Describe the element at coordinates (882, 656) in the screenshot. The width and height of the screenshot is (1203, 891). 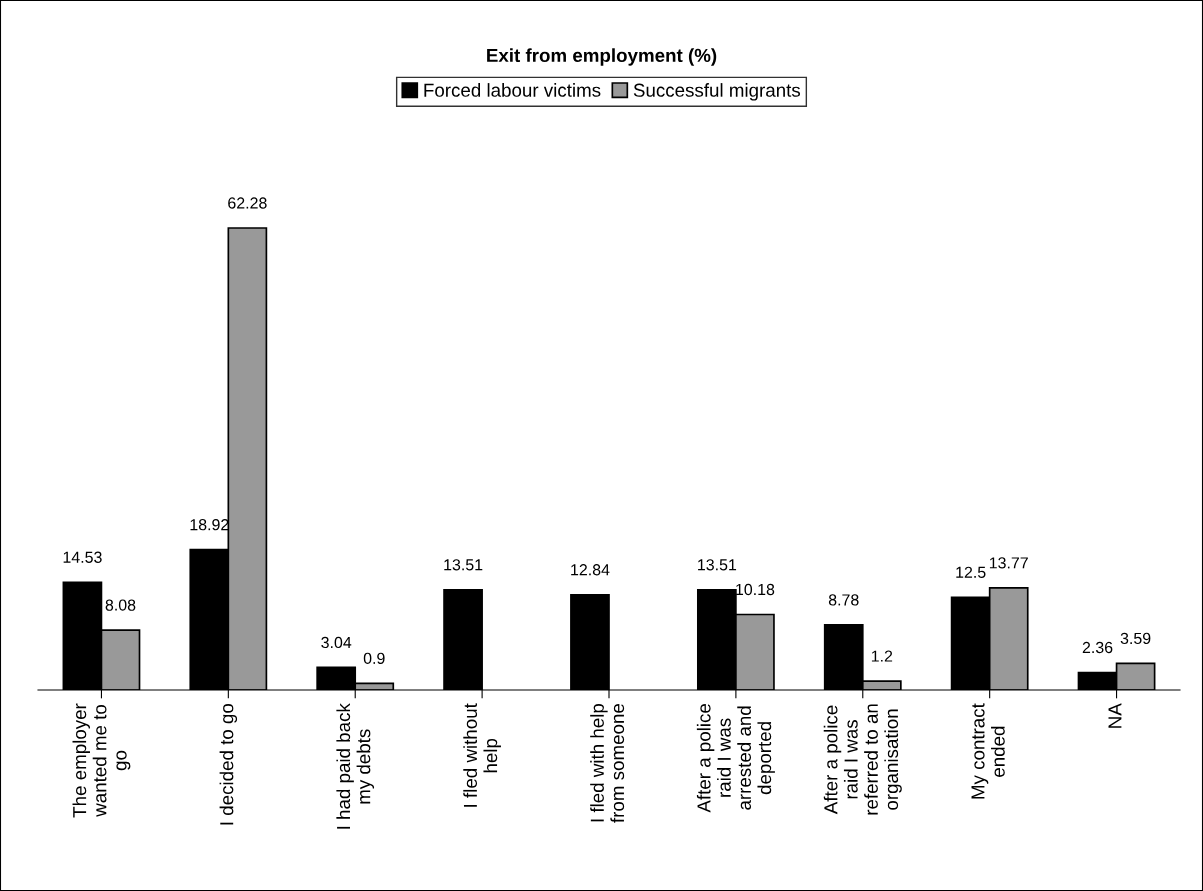
I see `data-label: 1.2` at that location.